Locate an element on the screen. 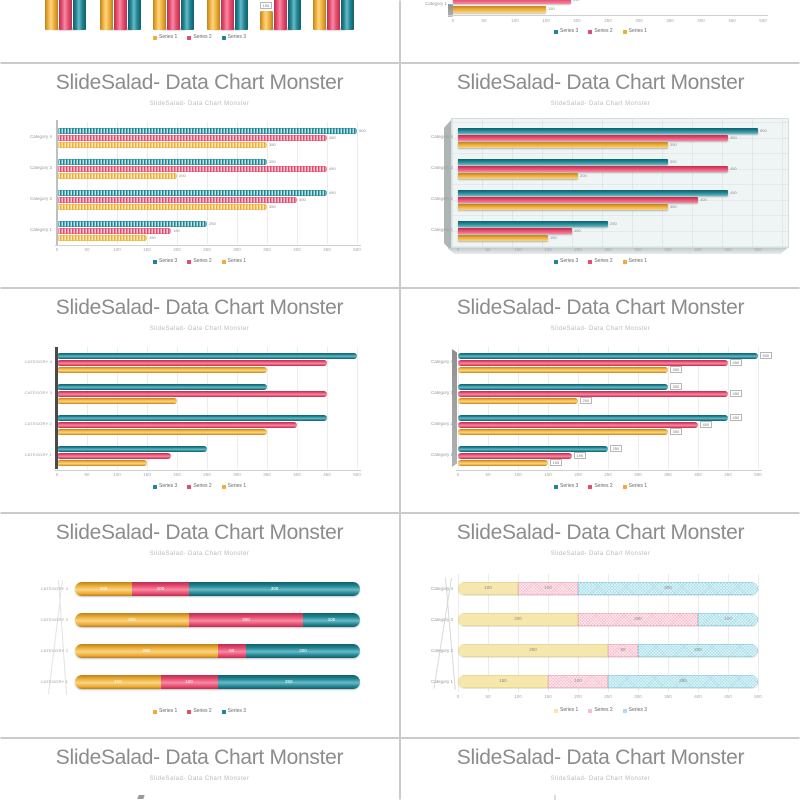 The image size is (800, 800). segment-gold: 200 is located at coordinates (132, 620).